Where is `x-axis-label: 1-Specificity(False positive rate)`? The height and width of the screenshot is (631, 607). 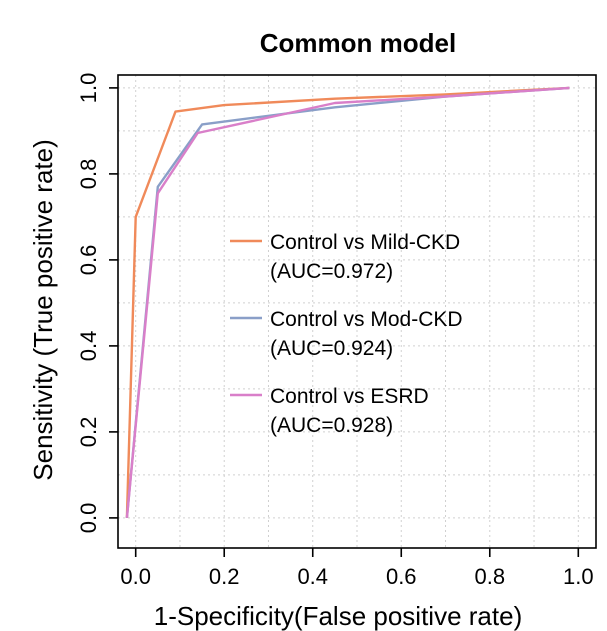
x-axis-label: 1-Specificity(False positive rate) is located at coordinates (338, 616).